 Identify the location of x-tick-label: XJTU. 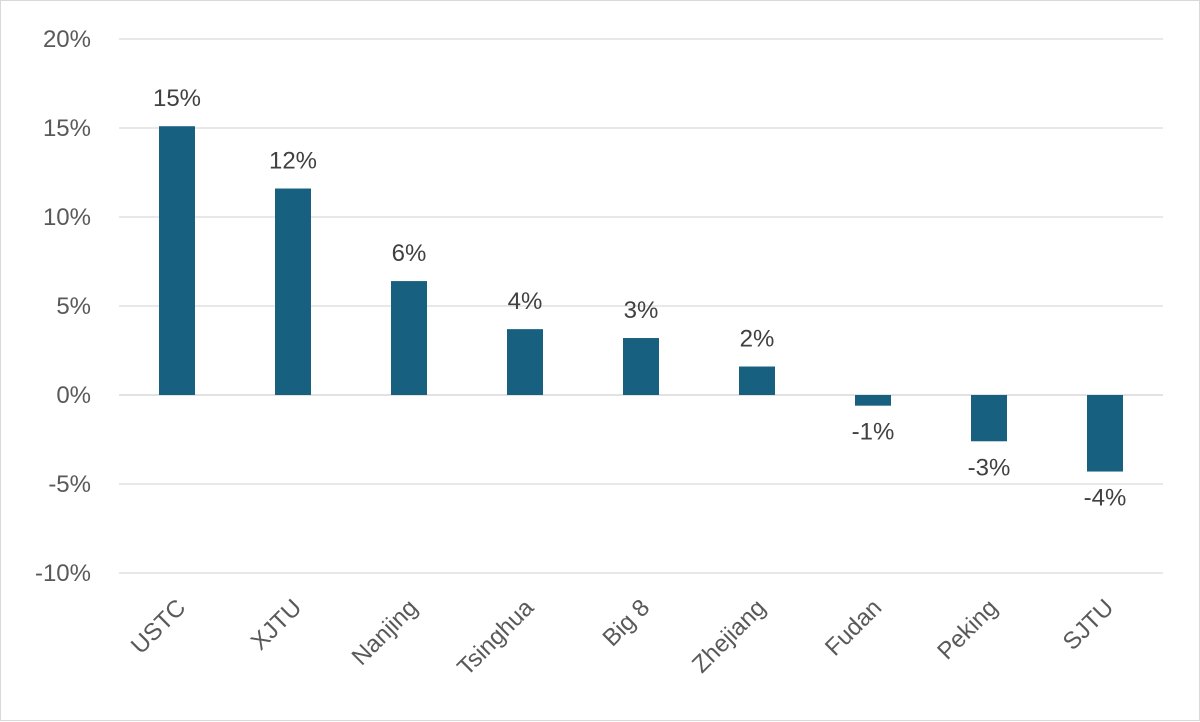
(277, 625).